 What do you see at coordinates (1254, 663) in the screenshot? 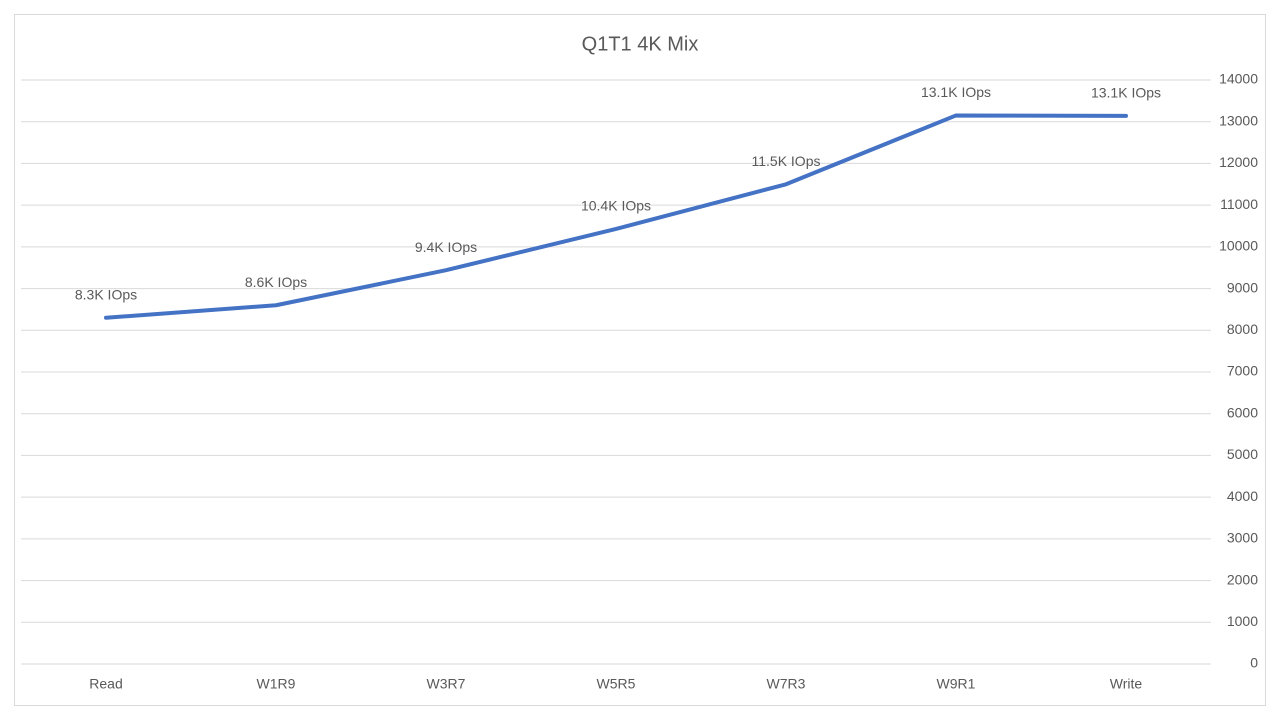
I see `y-tick-label: 0` at bounding box center [1254, 663].